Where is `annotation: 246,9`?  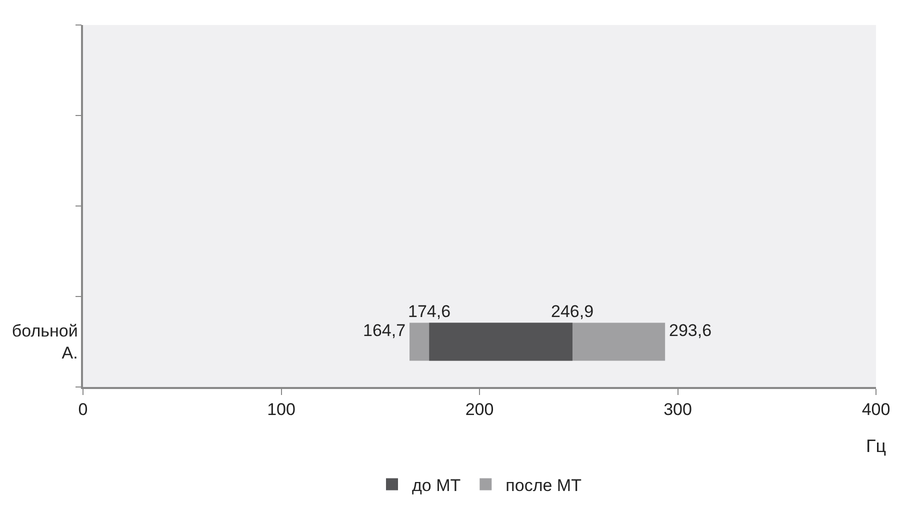
annotation: 246,9 is located at coordinates (572, 311).